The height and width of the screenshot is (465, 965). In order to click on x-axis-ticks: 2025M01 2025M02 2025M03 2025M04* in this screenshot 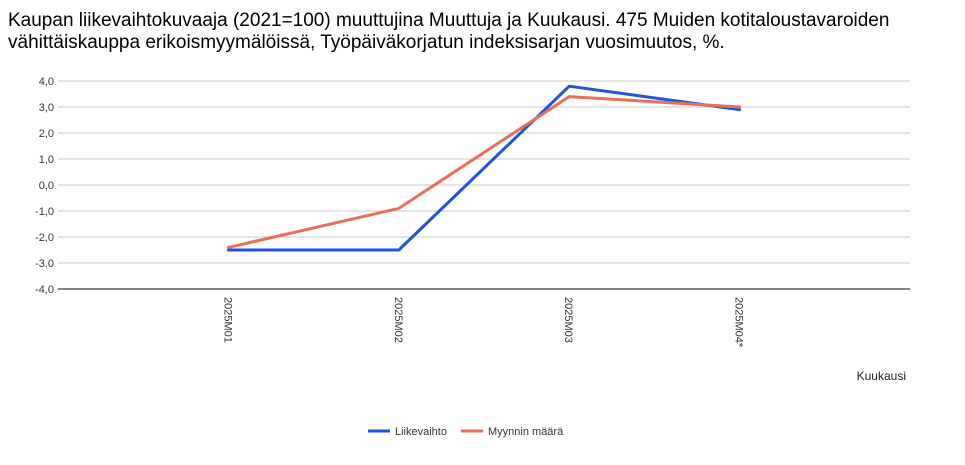, I will do `click(482, 322)`.